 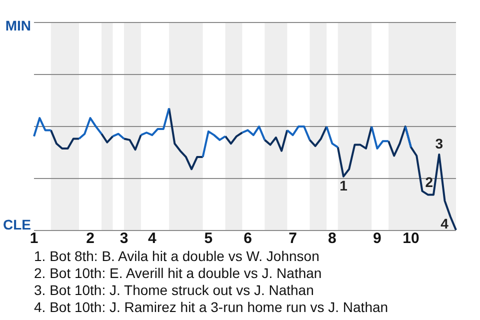 I want to click on annotation: 1, so click(x=344, y=185).